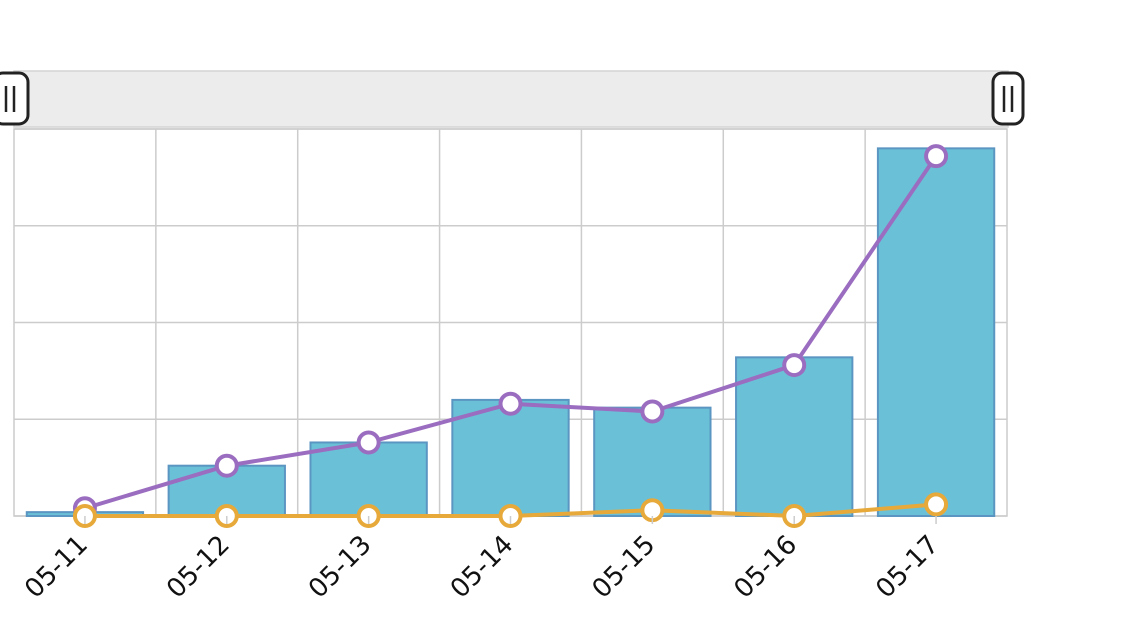  What do you see at coordinates (1008, 98) in the screenshot?
I see `zoom-handle-right` at bounding box center [1008, 98].